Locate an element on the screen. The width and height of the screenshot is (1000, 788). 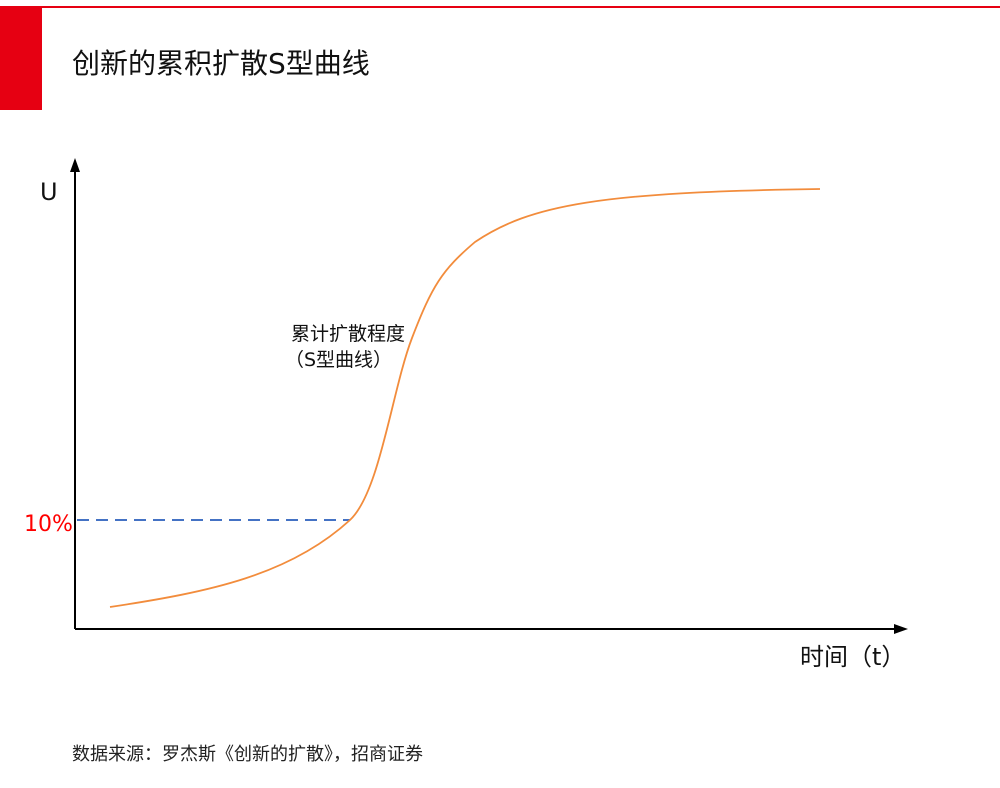
accent-block is located at coordinates (21, 58).